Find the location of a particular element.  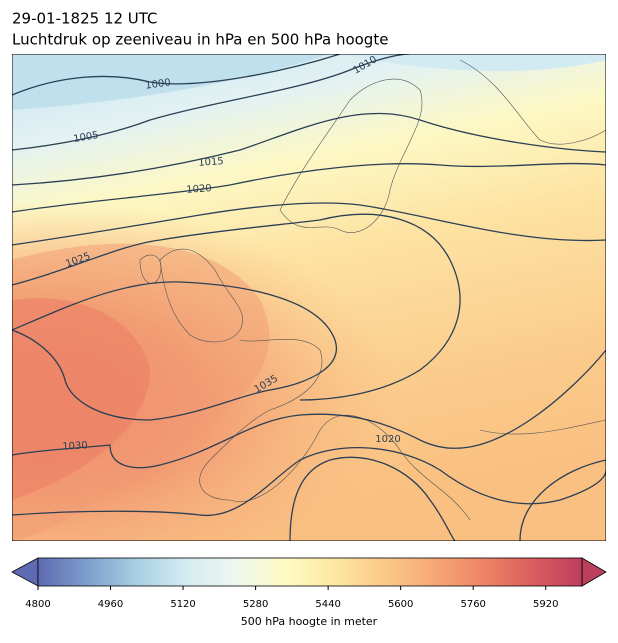

colorbar-tick-label: 4960 is located at coordinates (110, 604).